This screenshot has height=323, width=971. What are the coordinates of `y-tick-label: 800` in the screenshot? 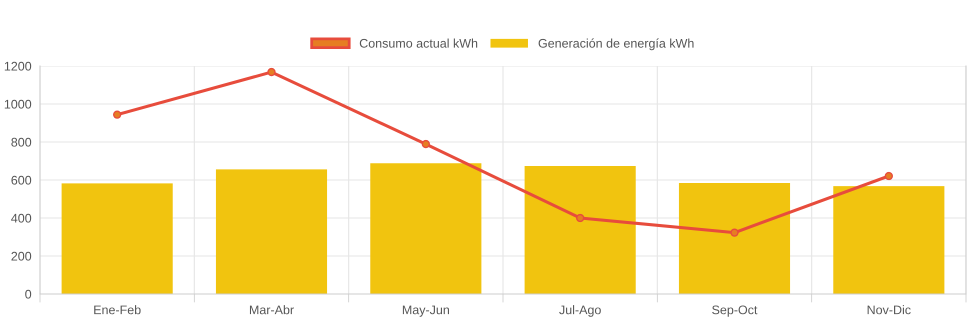 It's located at (21, 142).